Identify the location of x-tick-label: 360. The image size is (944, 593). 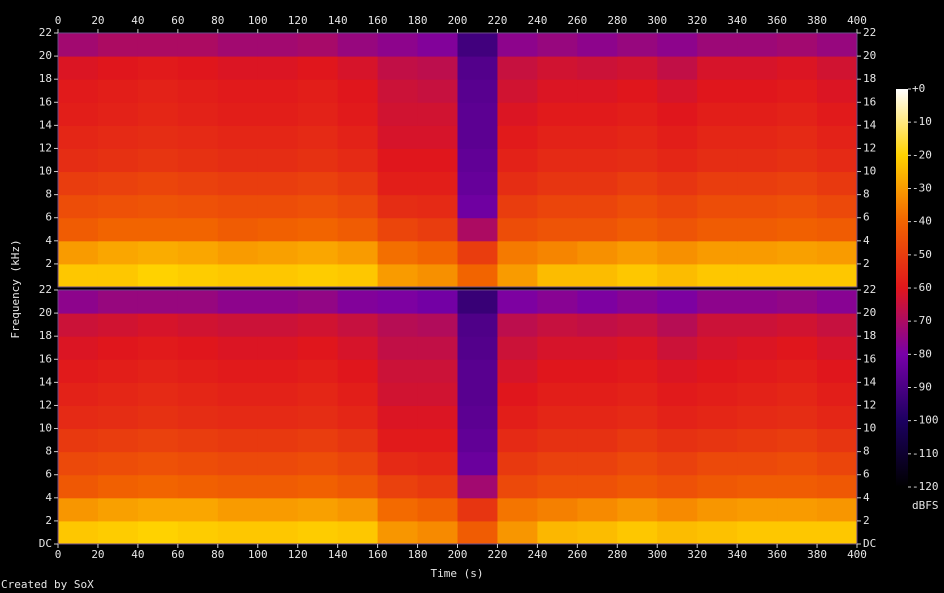
(777, 20).